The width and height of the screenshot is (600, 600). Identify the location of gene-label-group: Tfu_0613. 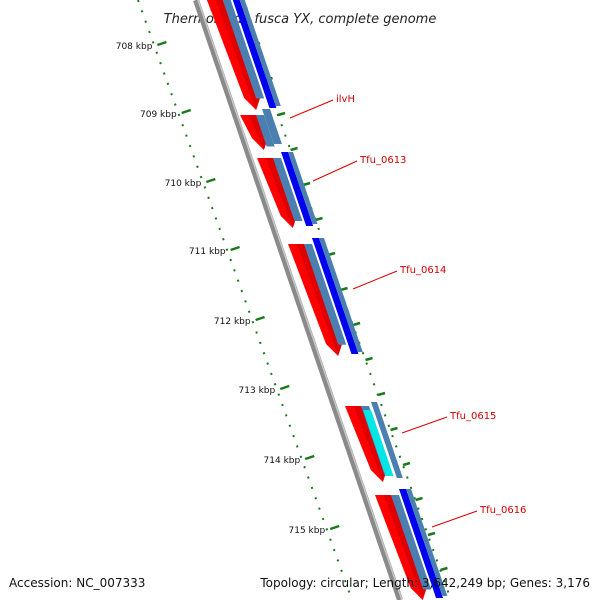
(359, 168).